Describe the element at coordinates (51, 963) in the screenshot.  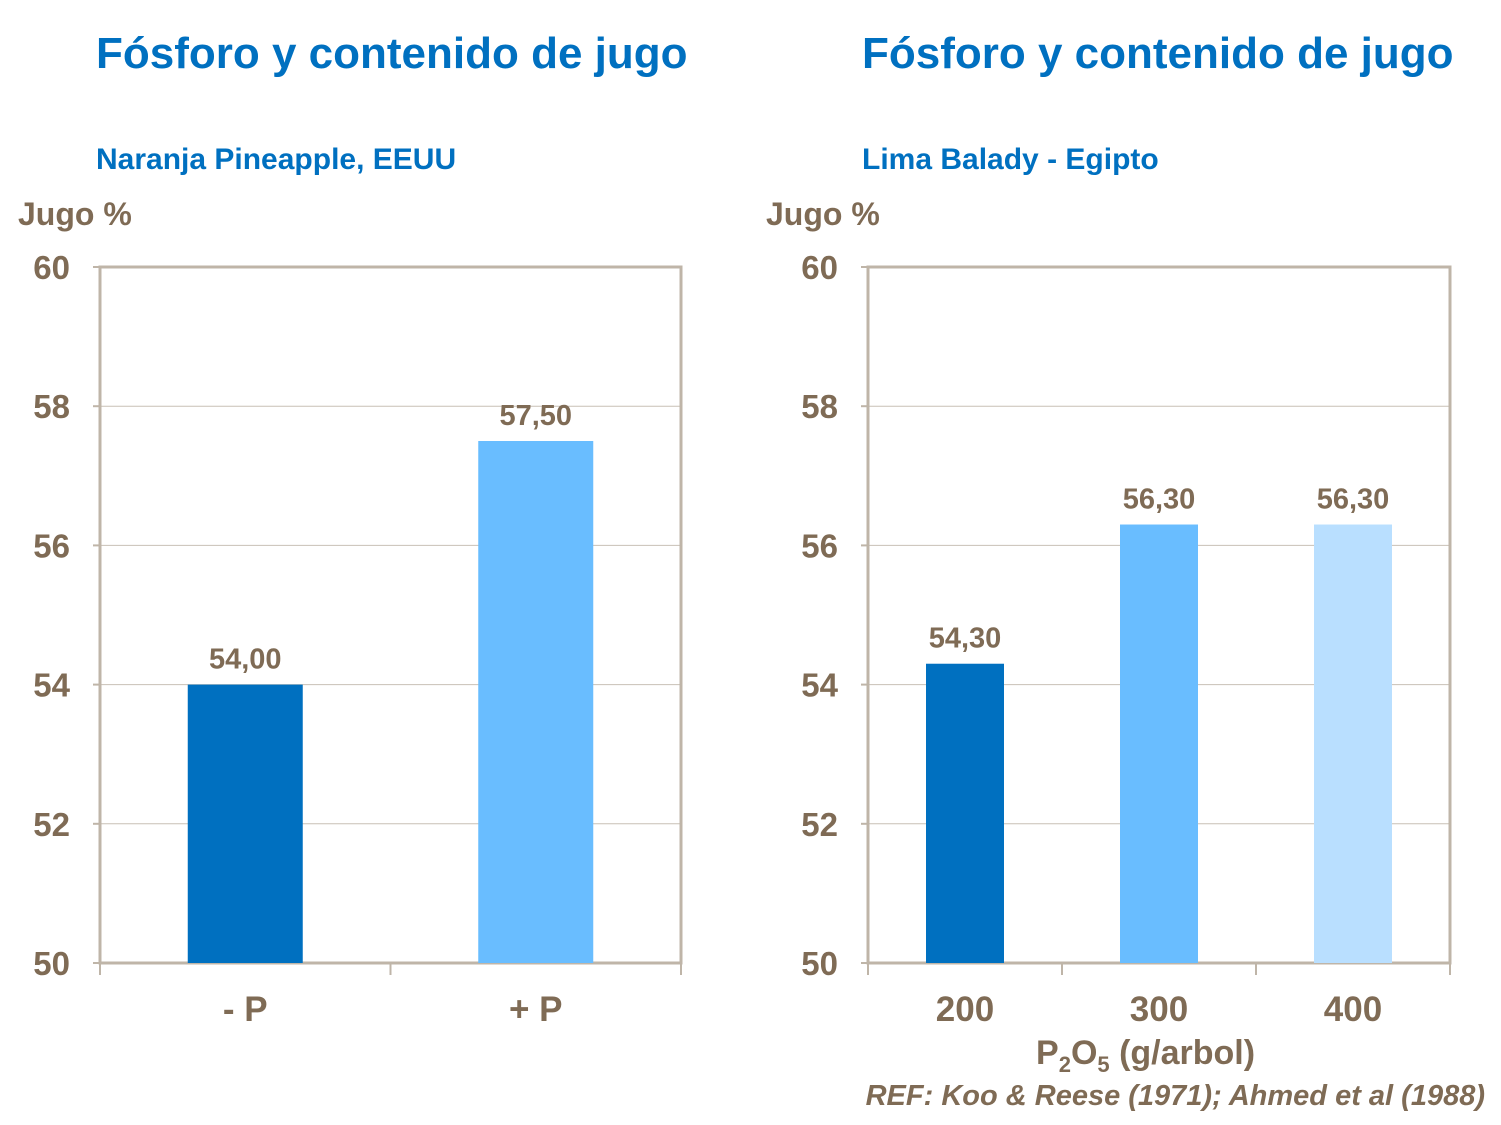
I see `left-y-tick-label: 50` at that location.